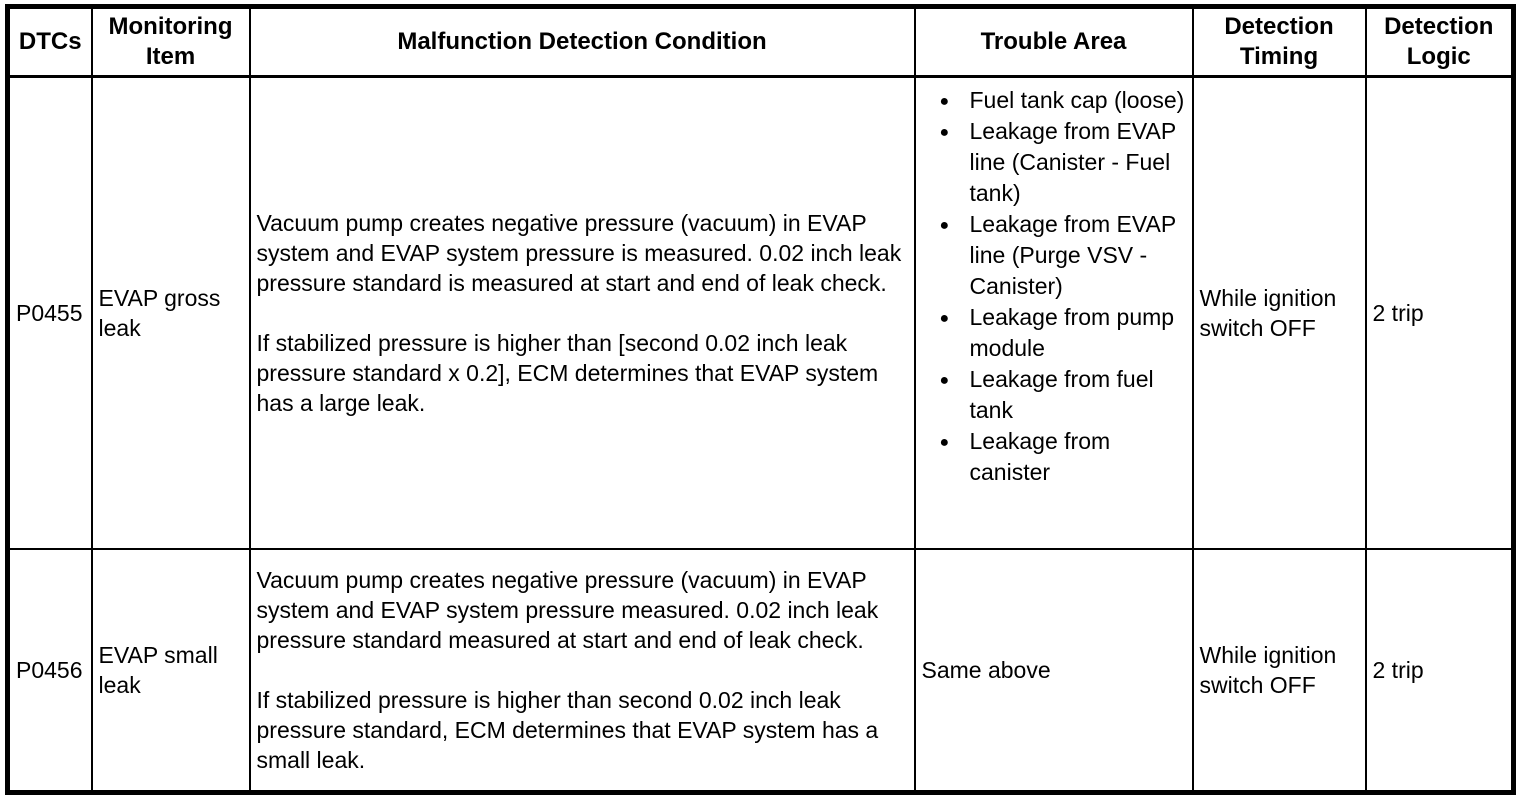 This screenshot has height=810, width=1520. Describe the element at coordinates (170, 312) in the screenshot. I see `monitoring-item-cell: EVAP gross leak` at that location.